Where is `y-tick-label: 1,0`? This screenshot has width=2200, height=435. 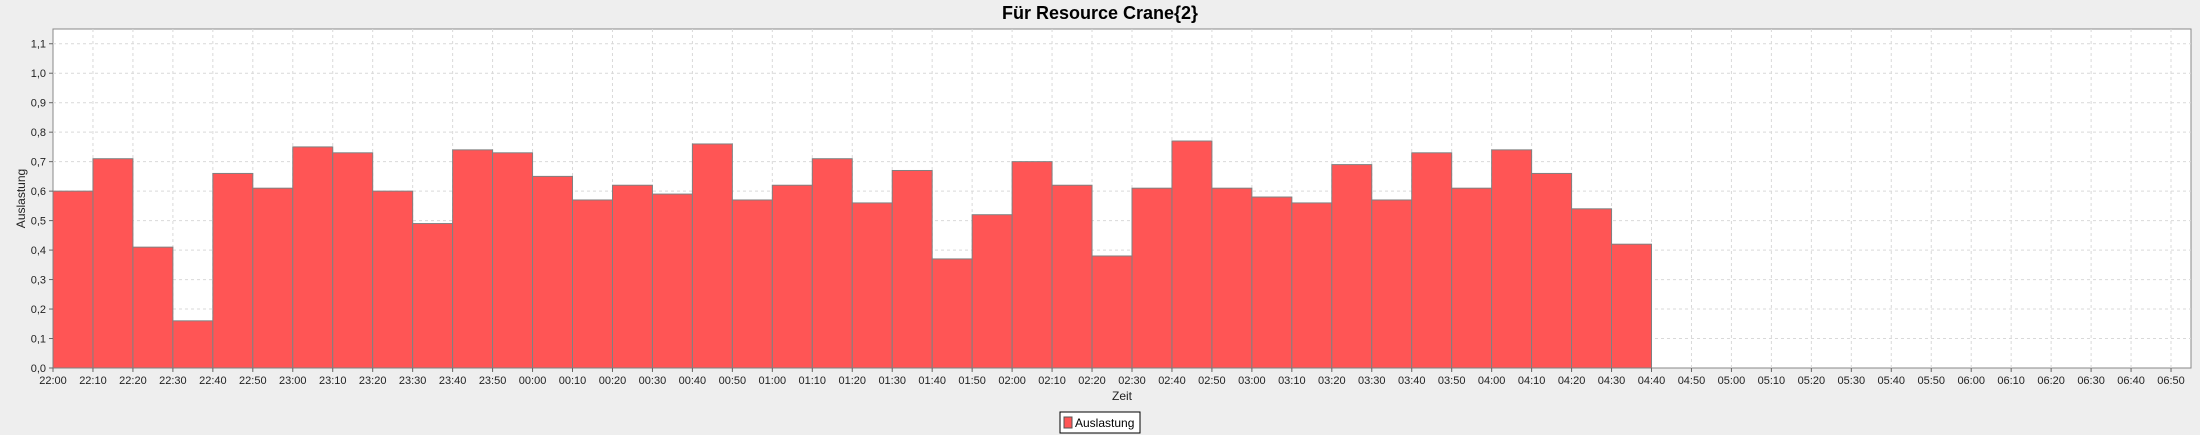 y-tick-label: 1,0 is located at coordinates (38, 74).